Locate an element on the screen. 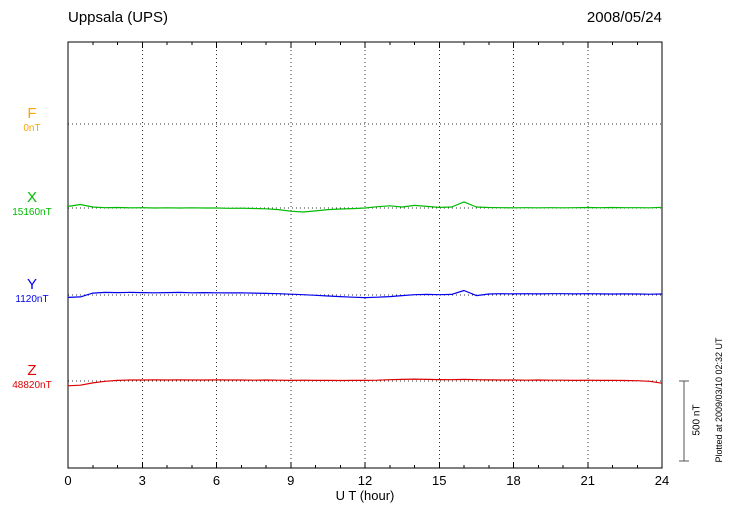 The image size is (730, 520). trace-z is located at coordinates (365, 382).